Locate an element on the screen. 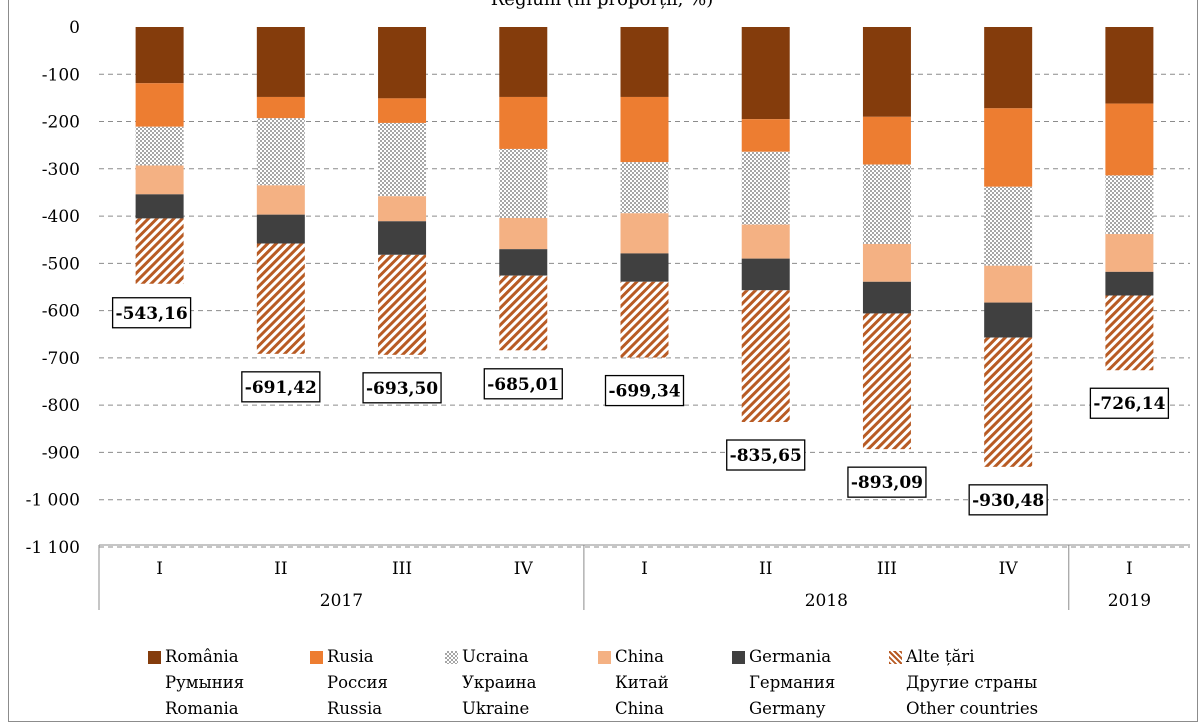  total-label: -691,42 is located at coordinates (281, 388).